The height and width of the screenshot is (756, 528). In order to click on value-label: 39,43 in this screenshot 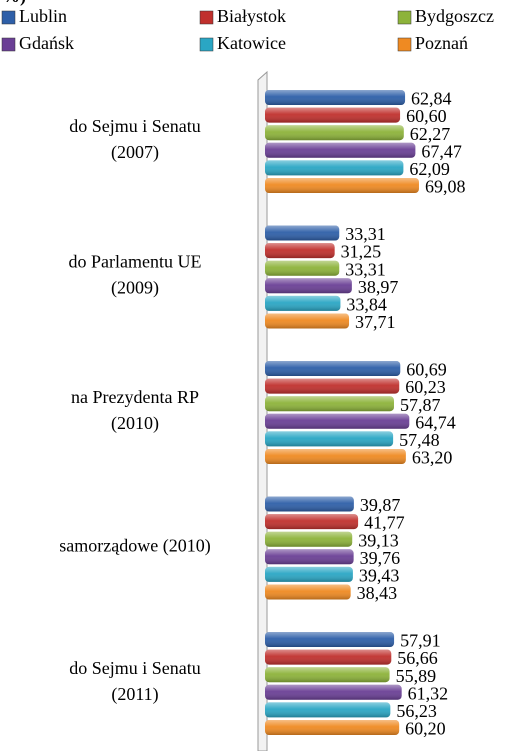, I will do `click(379, 576)`.